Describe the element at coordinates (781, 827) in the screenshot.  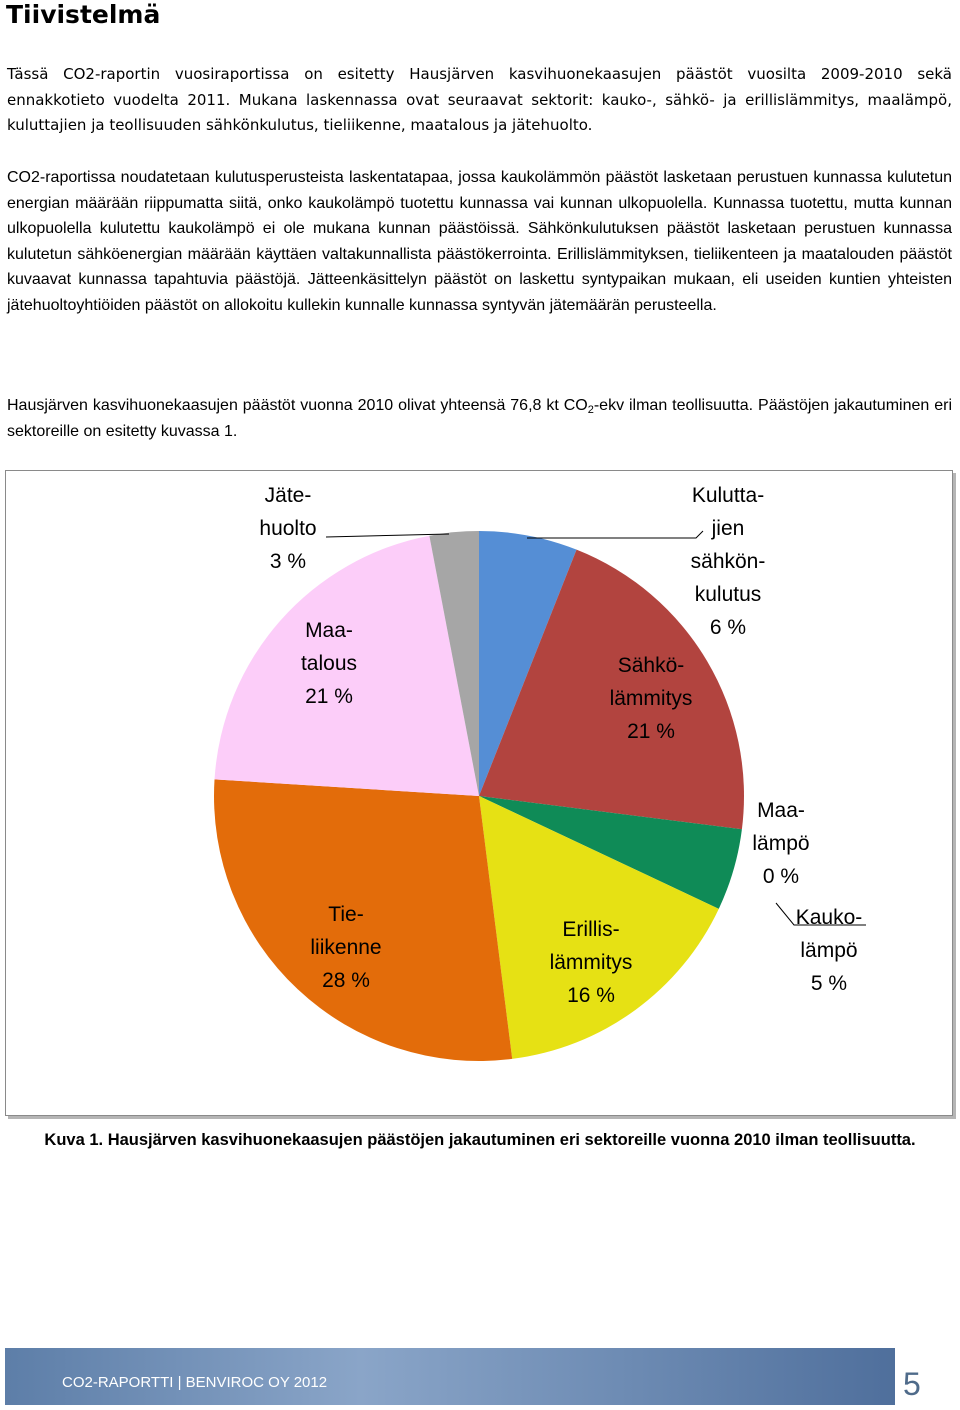
I see `category-label: Maa- lämpö` at that location.